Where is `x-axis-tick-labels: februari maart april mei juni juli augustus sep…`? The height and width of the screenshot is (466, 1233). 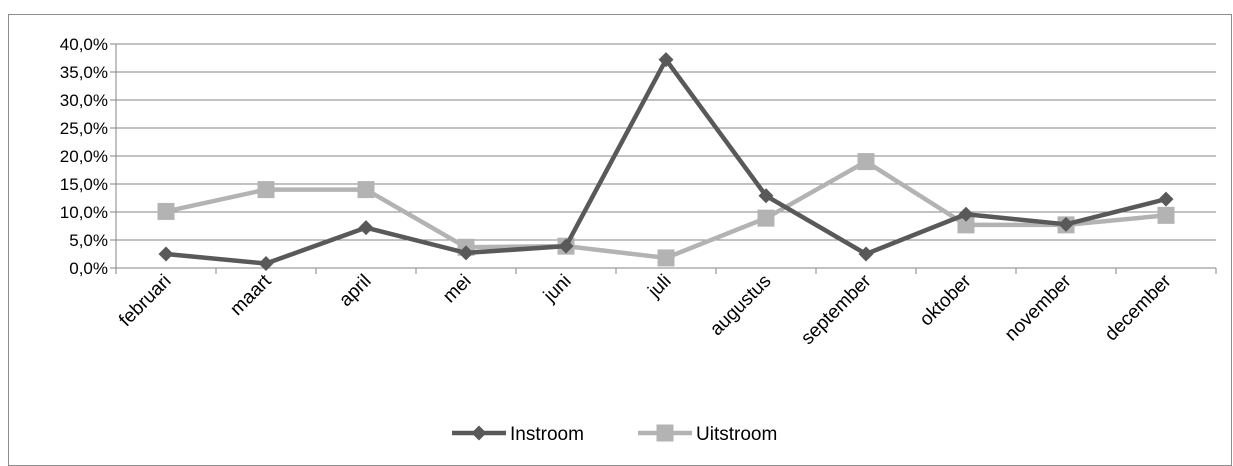
x-axis-tick-labels: februari maart april mei juni juli augustus sep… is located at coordinates (645, 309).